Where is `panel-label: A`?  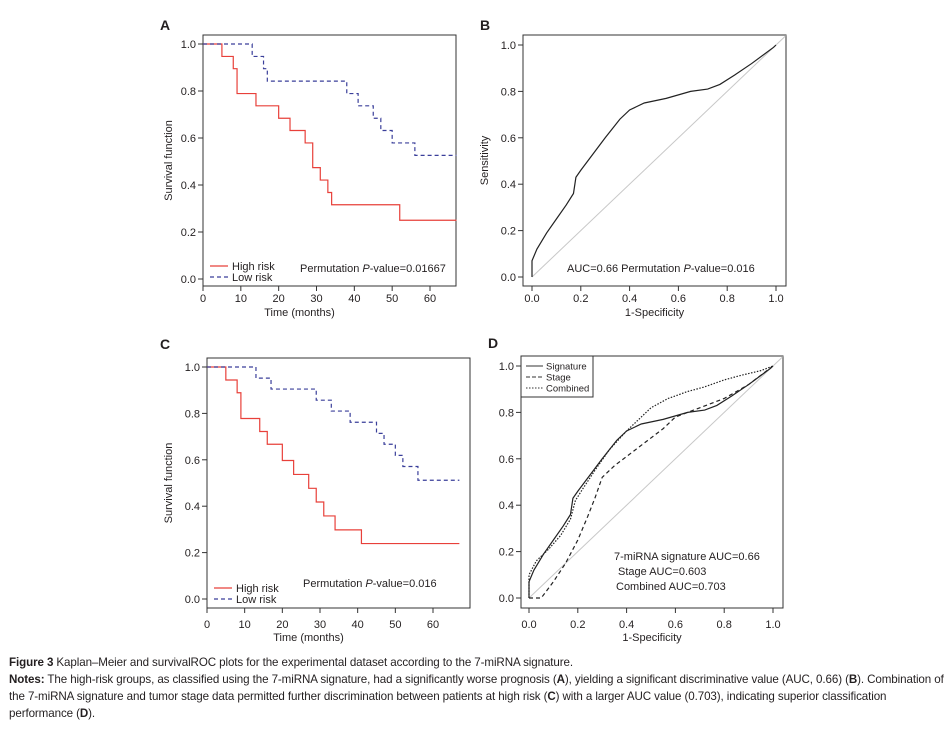 panel-label: A is located at coordinates (165, 25).